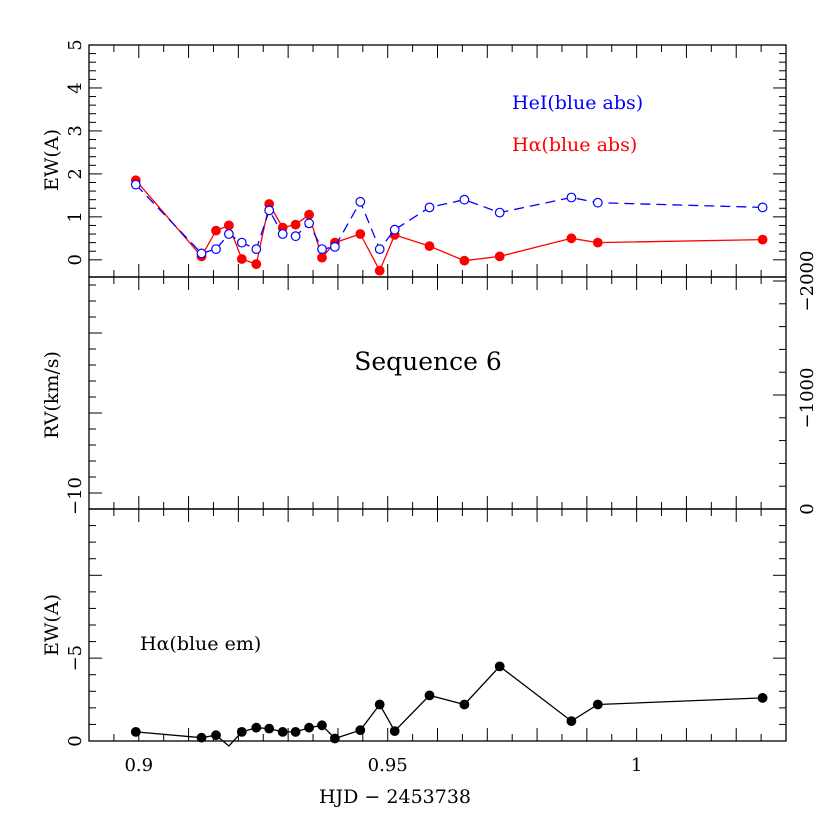 This screenshot has height=835, width=830. I want to click on halpha-blue-em-line, so click(449, 706).